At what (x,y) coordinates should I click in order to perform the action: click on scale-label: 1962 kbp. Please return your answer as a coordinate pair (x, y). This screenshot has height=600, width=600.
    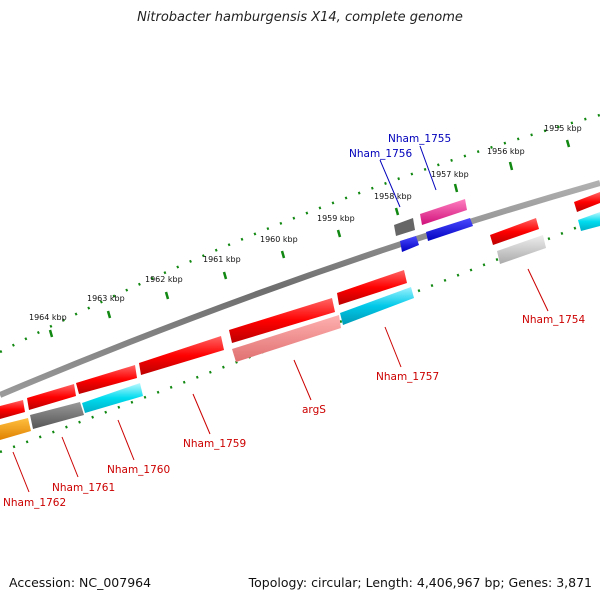
    Looking at the image, I should click on (164, 279).